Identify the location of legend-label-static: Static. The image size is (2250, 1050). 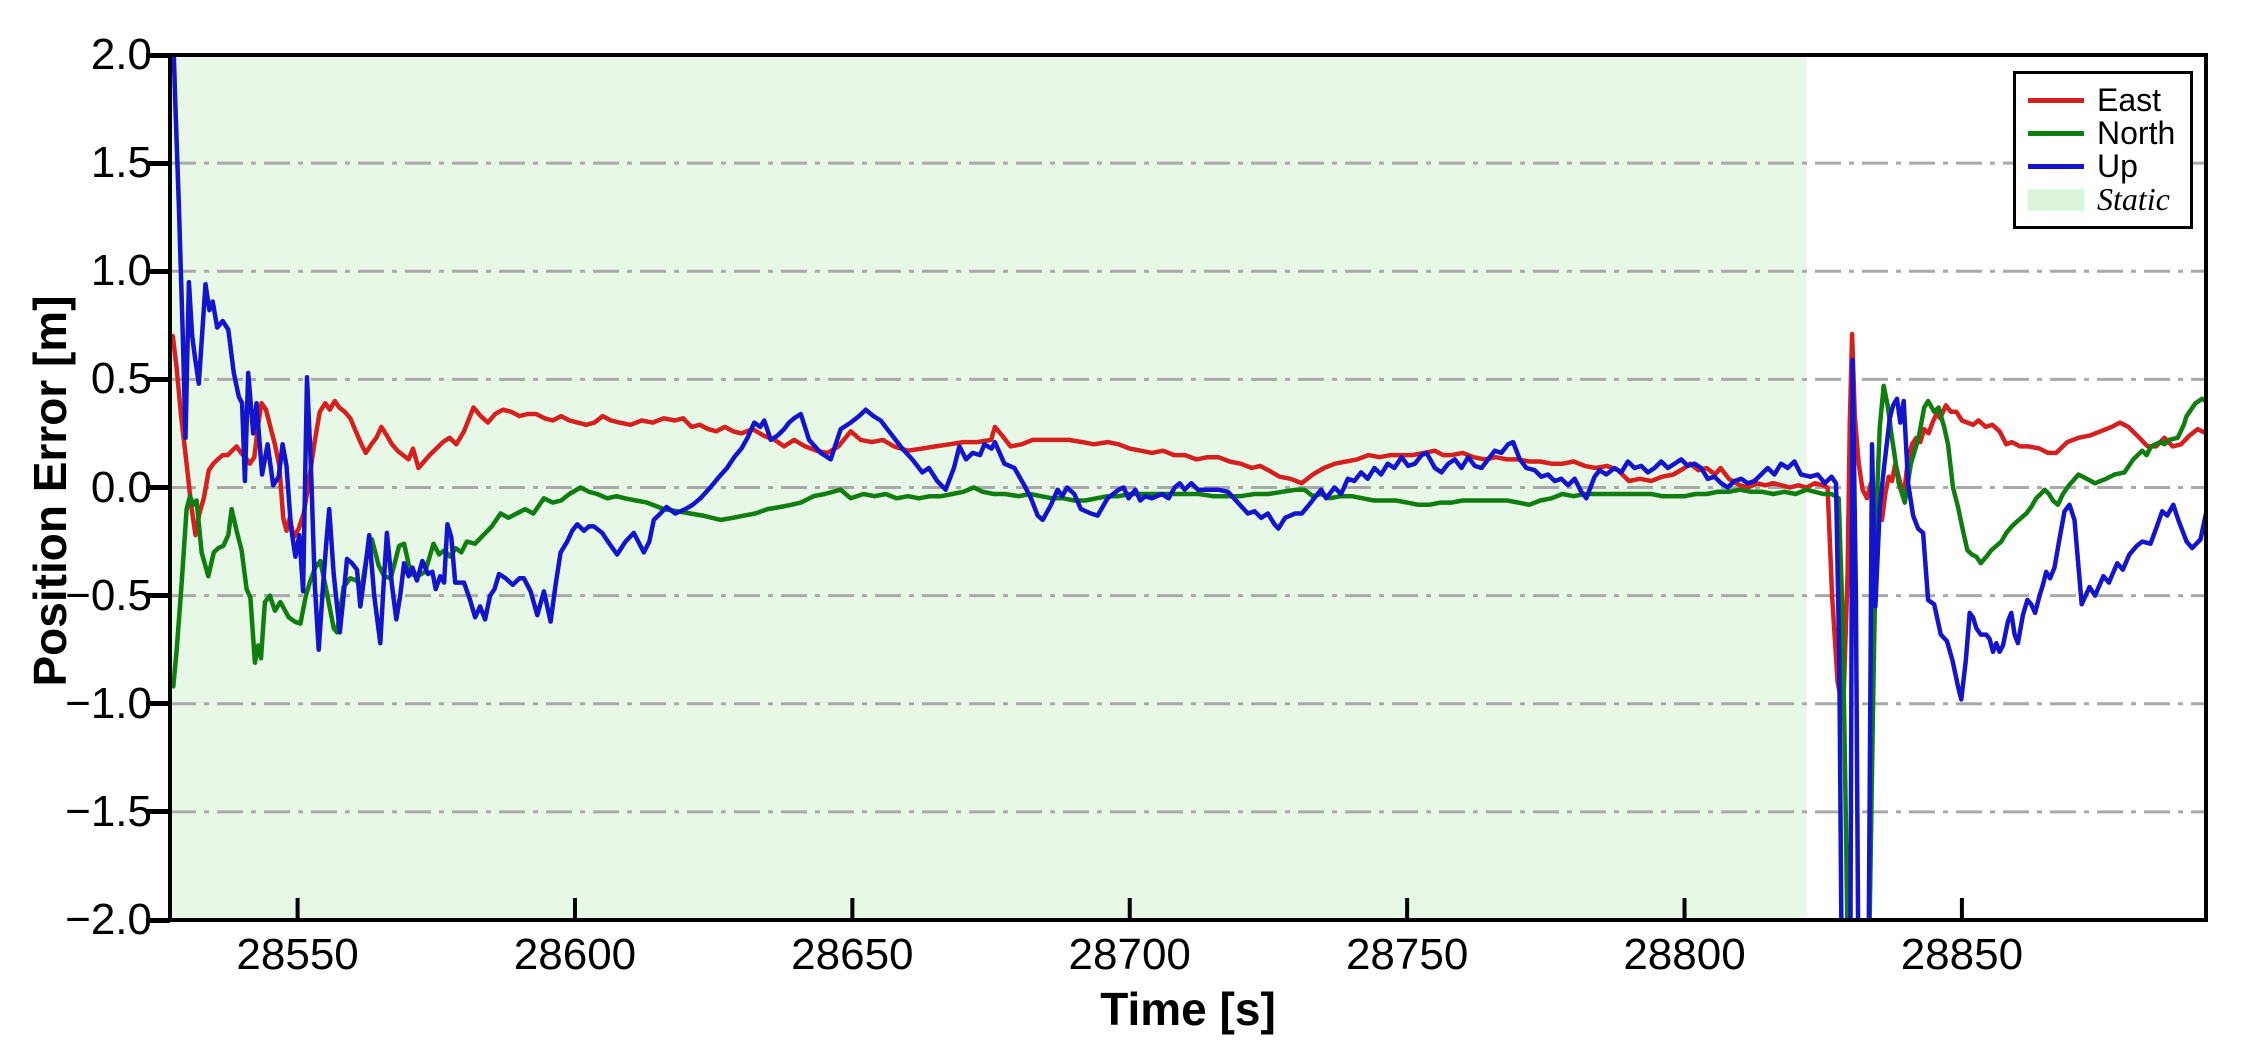
(2133, 199).